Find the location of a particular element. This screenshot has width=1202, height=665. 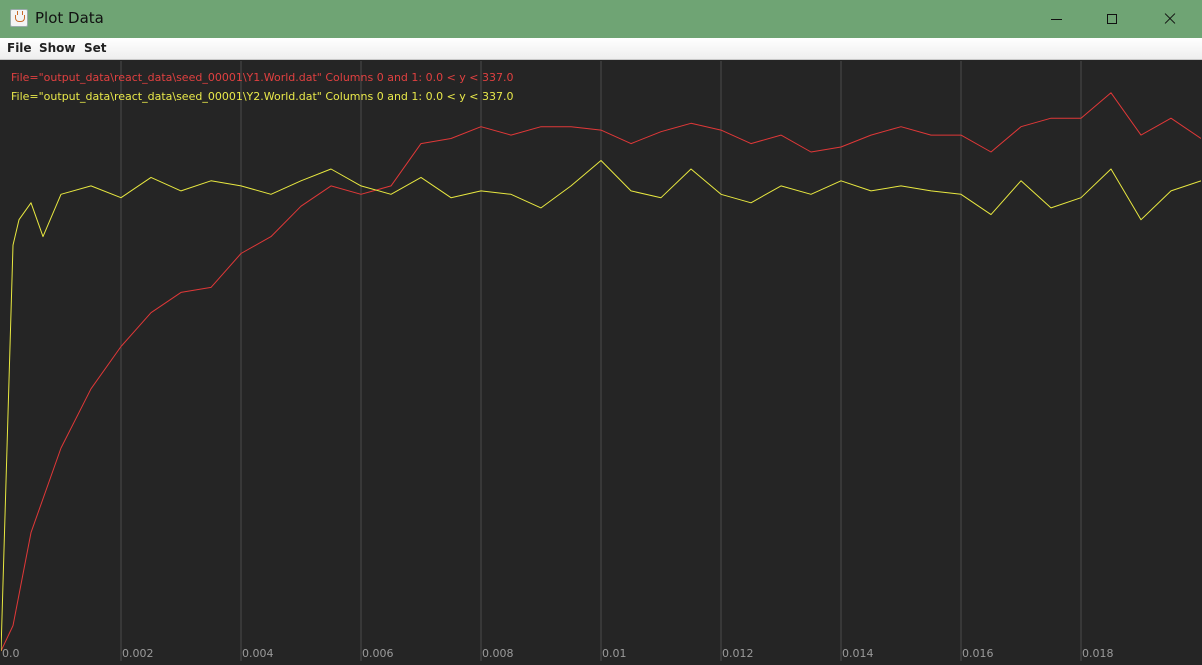

x-tick-label: 0.002 is located at coordinates (138, 653).